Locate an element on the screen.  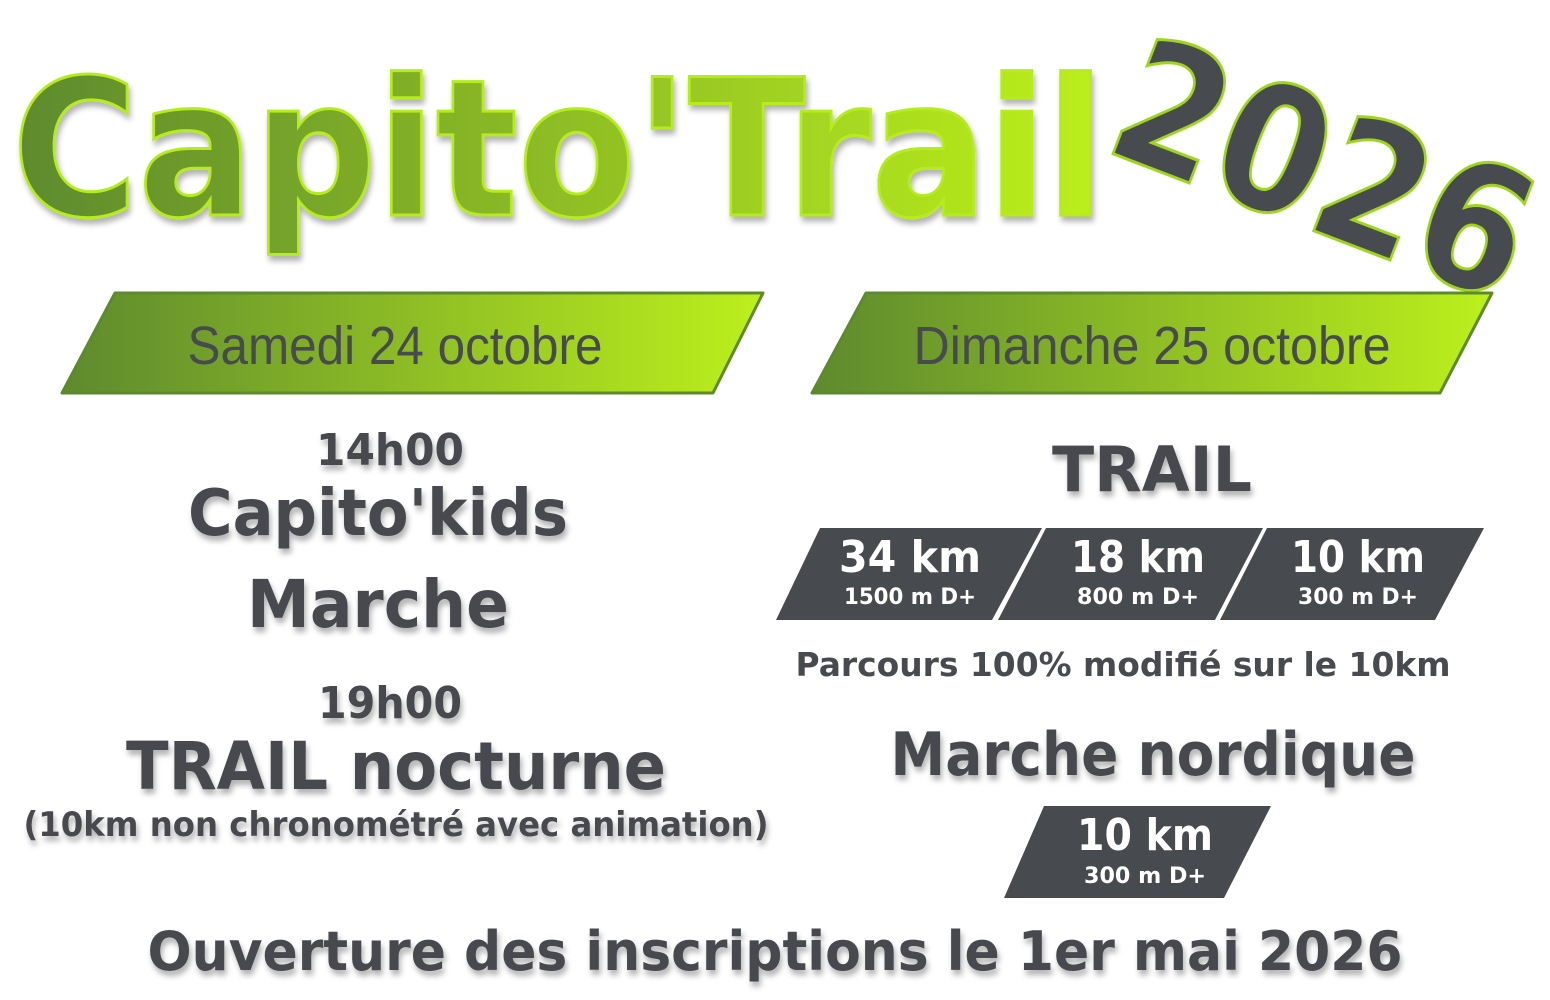
nordic-walk-title: Marche nordique is located at coordinates (1153, 755).